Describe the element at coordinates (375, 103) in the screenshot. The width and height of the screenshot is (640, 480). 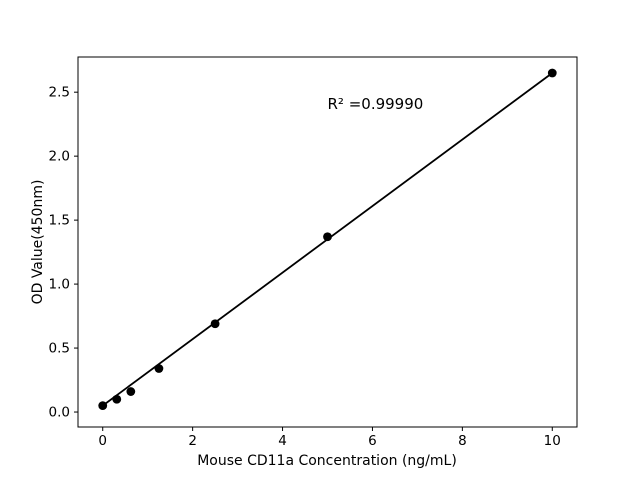
I see `r-squared-annotation: R² =0.99990` at that location.